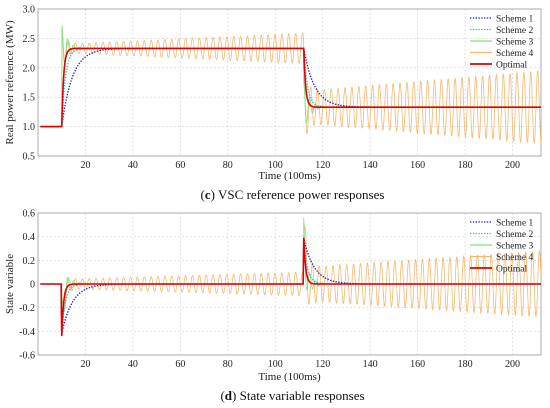 Image resolution: width=550 pixels, height=408 pixels. I want to click on y-tick-label: 0.4, so click(29, 237).